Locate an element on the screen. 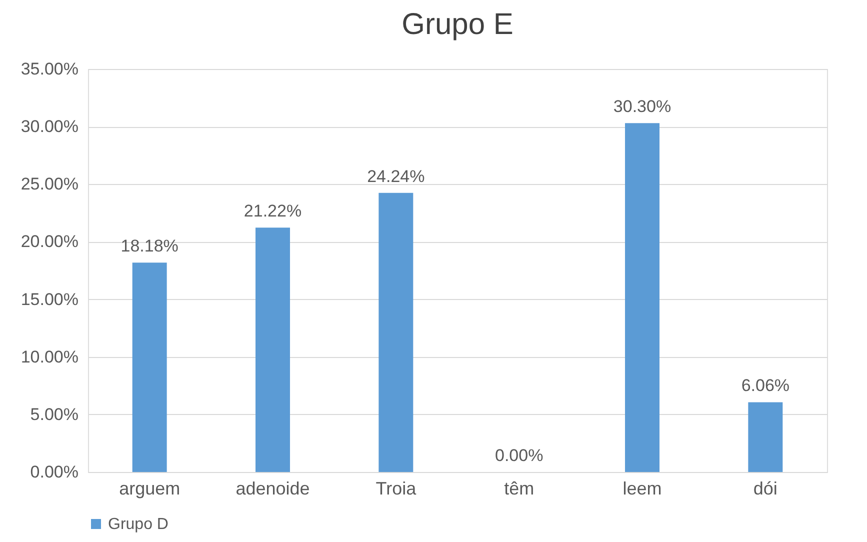  chart-title: Grupo E is located at coordinates (458, 24).